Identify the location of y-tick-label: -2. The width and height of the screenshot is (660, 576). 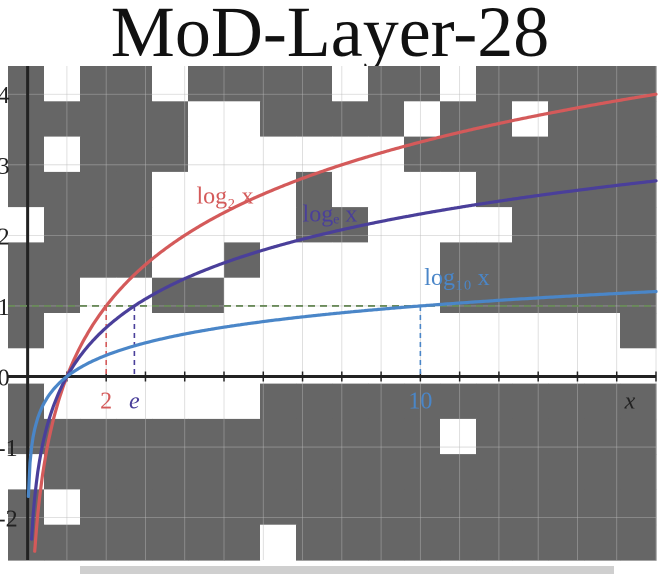
(9, 520).